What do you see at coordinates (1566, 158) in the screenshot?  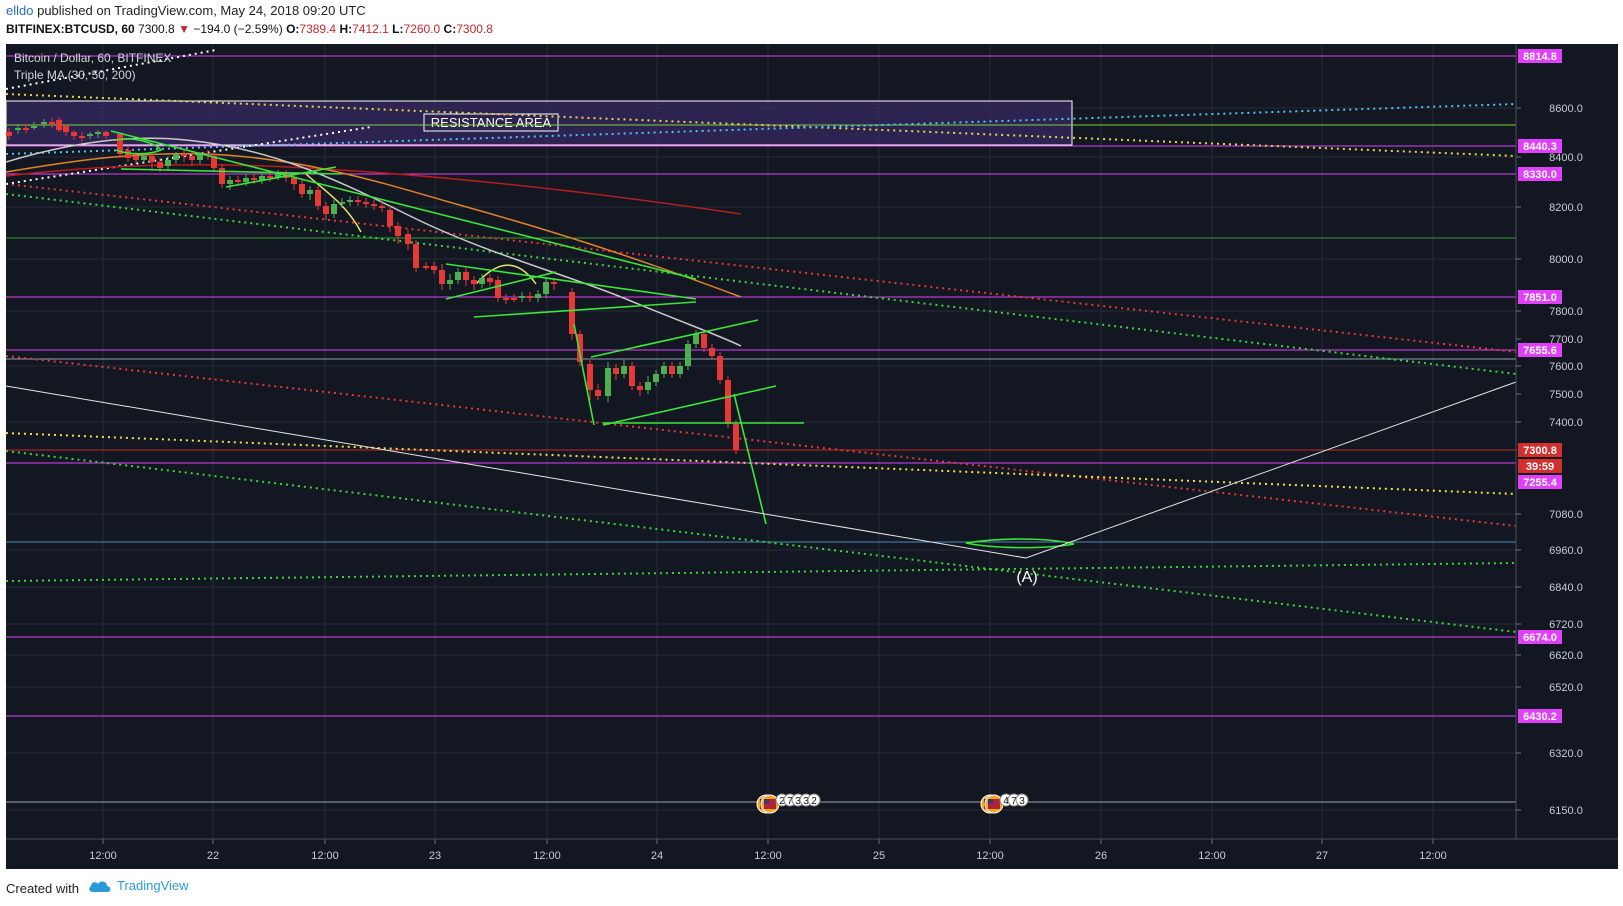 I see `price-tick-label: 8400.0` at bounding box center [1566, 158].